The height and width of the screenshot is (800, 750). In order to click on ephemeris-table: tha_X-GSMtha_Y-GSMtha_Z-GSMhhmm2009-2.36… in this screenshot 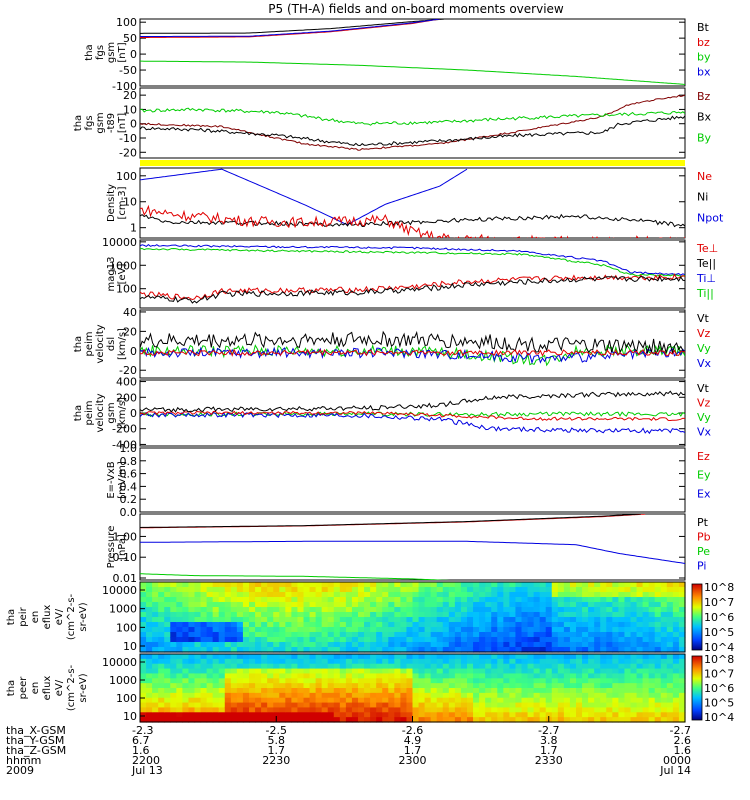, I will do `click(348, 750)`.